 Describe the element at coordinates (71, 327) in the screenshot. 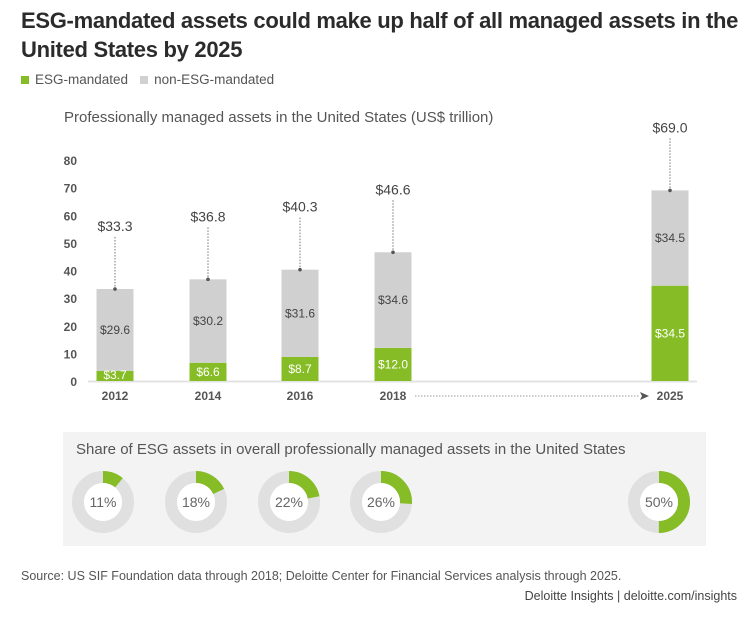

I see `y-tick-label: 20` at that location.